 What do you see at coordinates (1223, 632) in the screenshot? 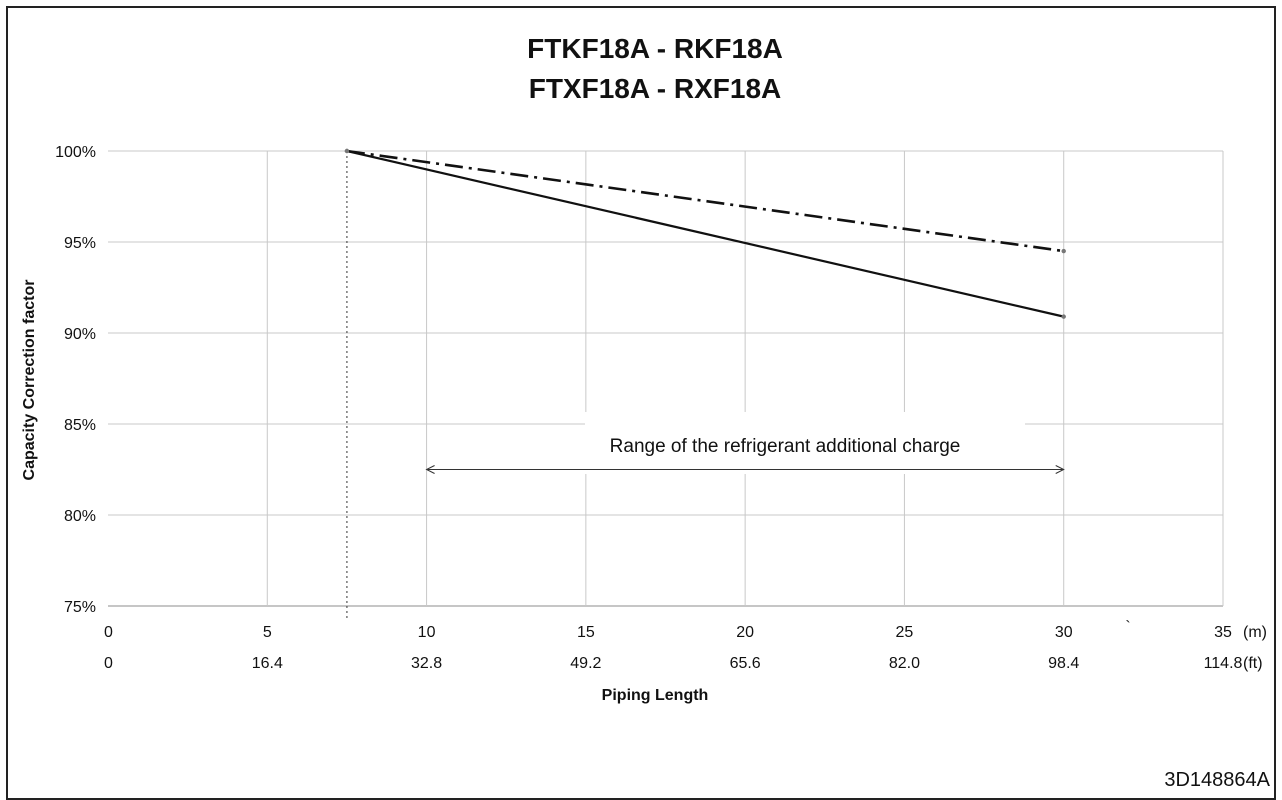
I see `x-tick-label-m: 35` at bounding box center [1223, 632].